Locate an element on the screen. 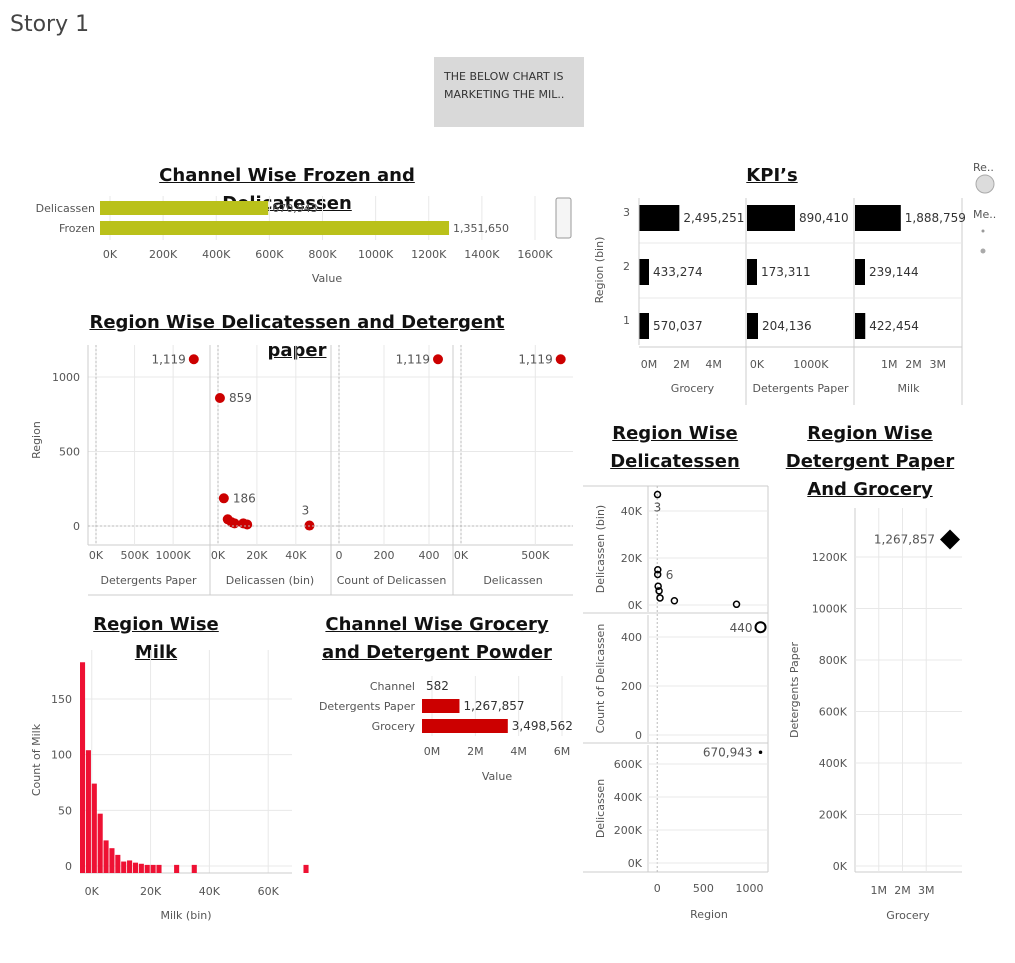 This screenshot has height=963, width=1015. legend-size-marker is located at coordinates (983, 231).